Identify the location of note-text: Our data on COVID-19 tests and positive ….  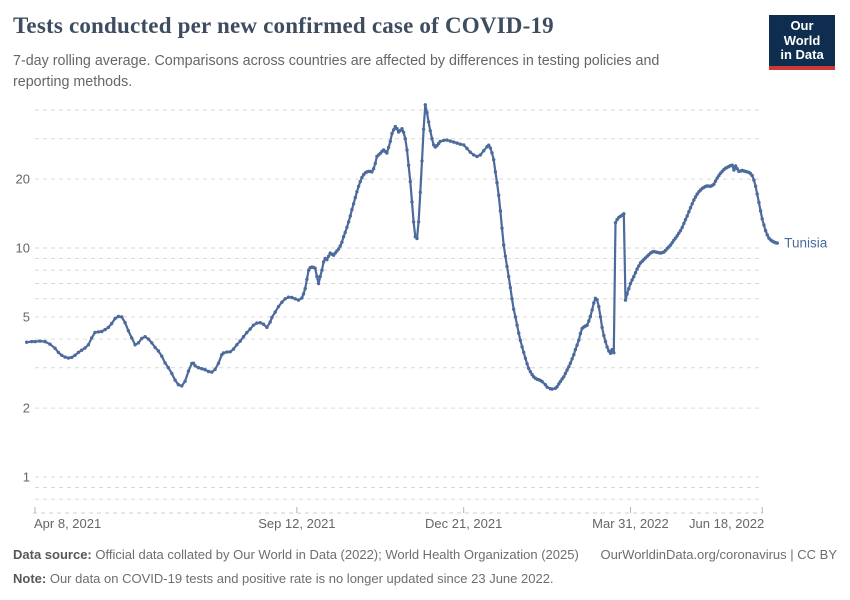
(300, 578).